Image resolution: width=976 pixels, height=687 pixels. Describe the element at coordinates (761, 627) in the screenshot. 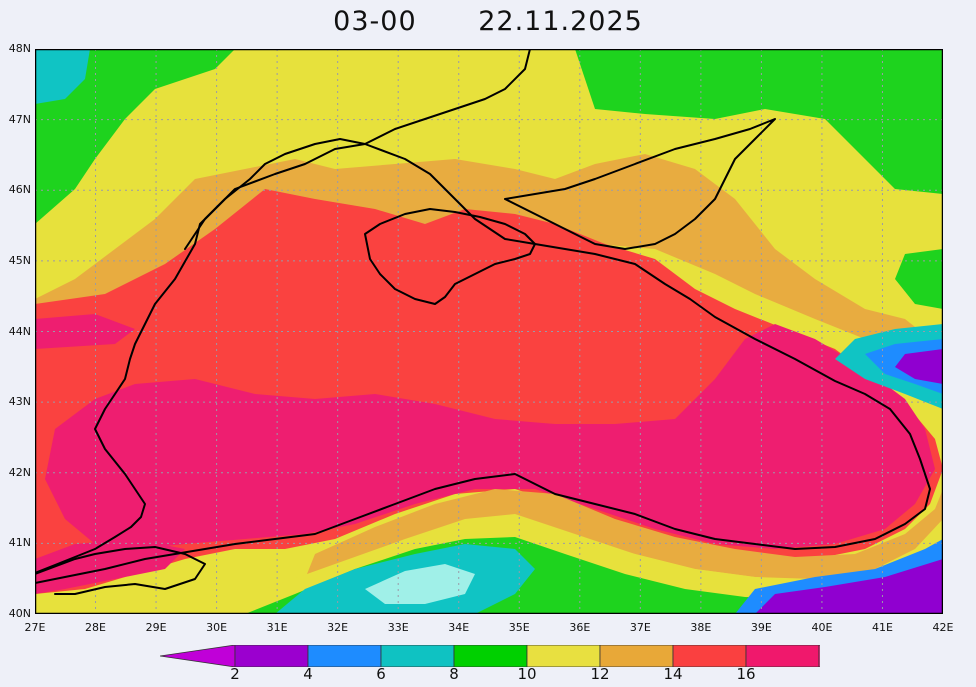

I see `lon-label: 39E` at that location.